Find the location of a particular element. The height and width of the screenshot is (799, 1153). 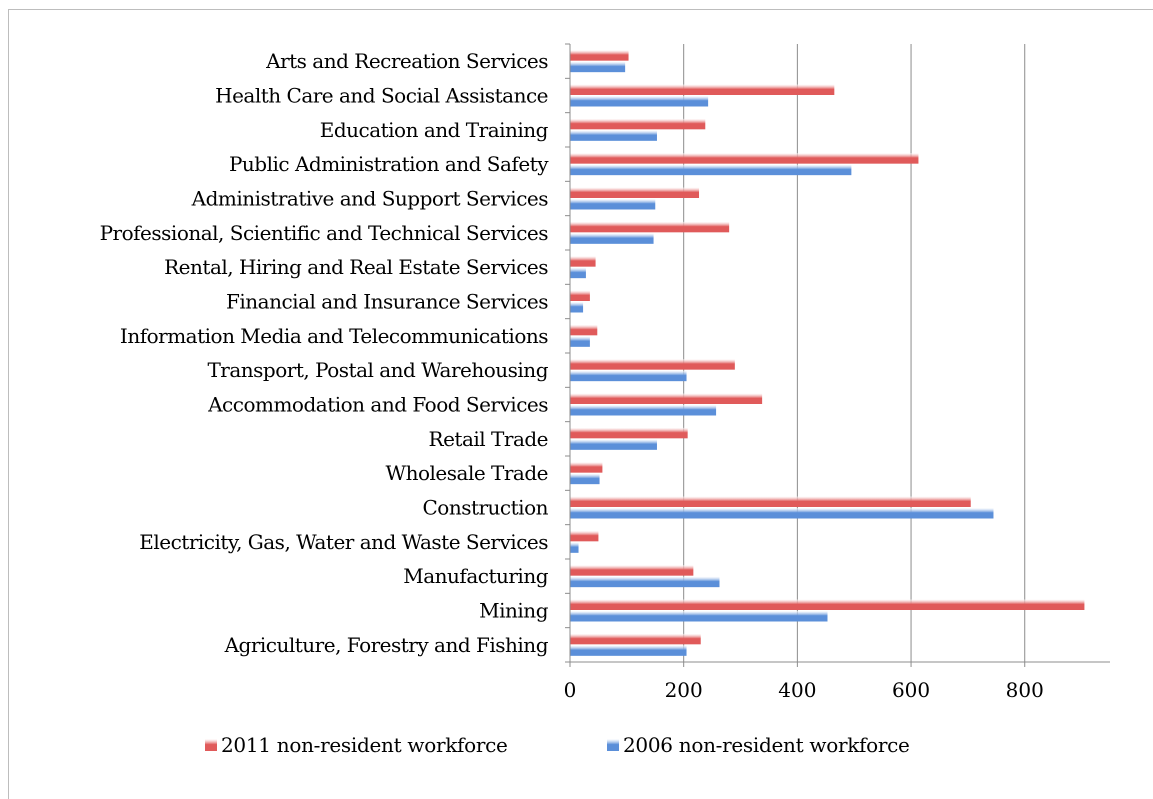

category-label: Transport, Postal and Warehousing is located at coordinates (377, 370).